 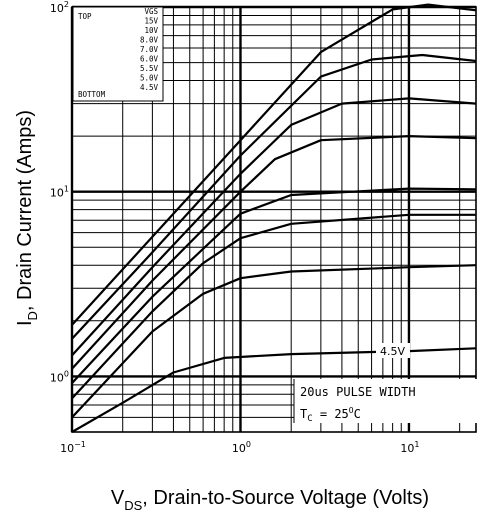 I want to click on legend-entry: 6.0V, so click(x=149, y=59).